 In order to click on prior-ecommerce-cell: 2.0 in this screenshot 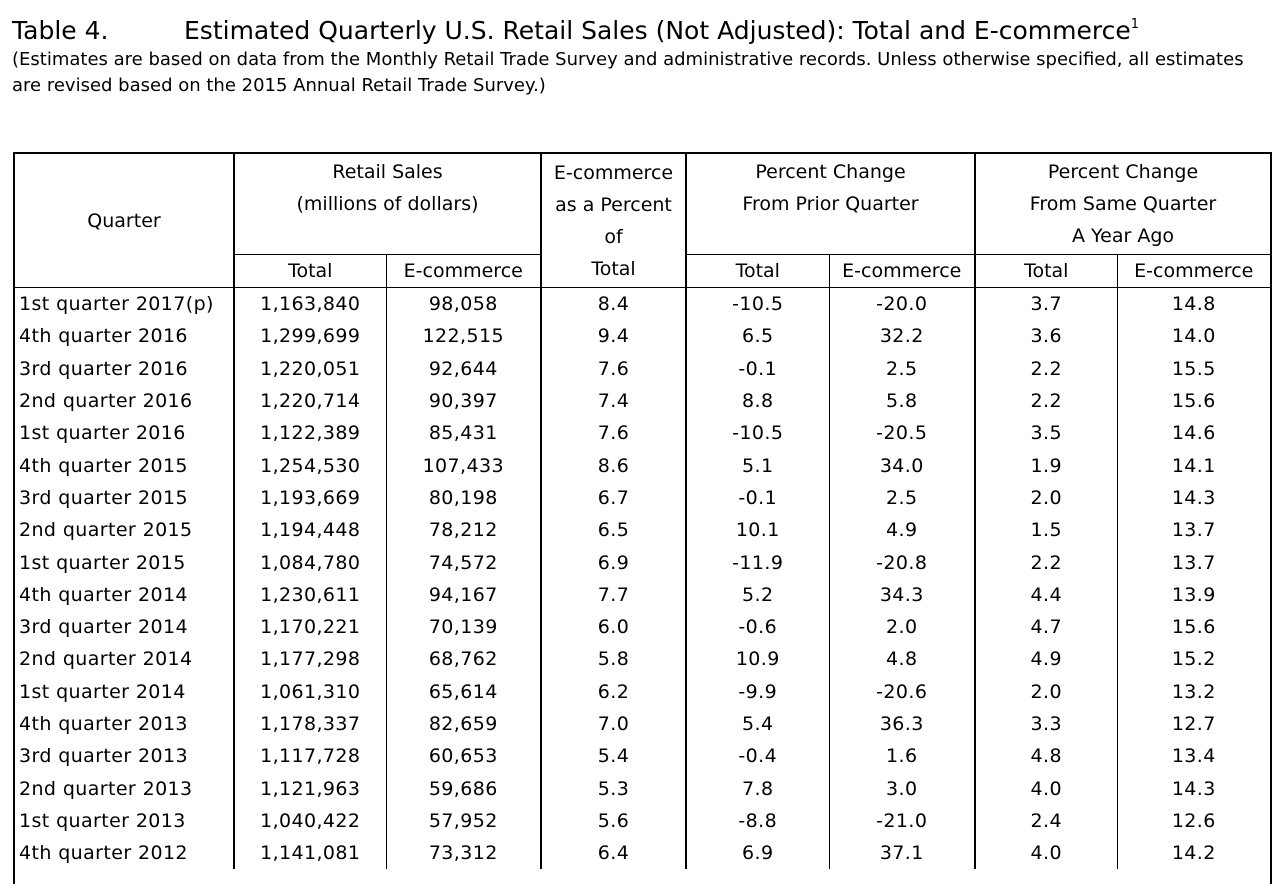, I will do `click(903, 627)`.